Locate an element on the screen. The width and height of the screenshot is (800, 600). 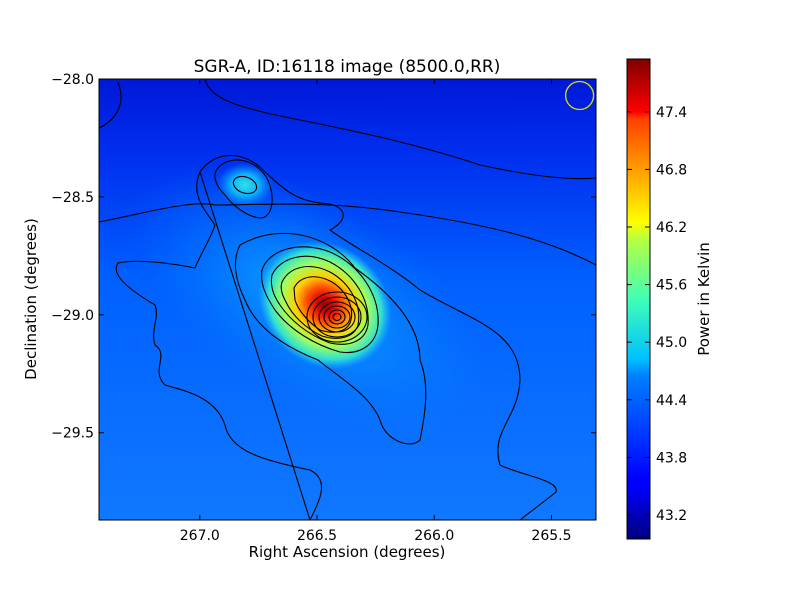
colorbar-tick-label: 46.8 is located at coordinates (671, 170).